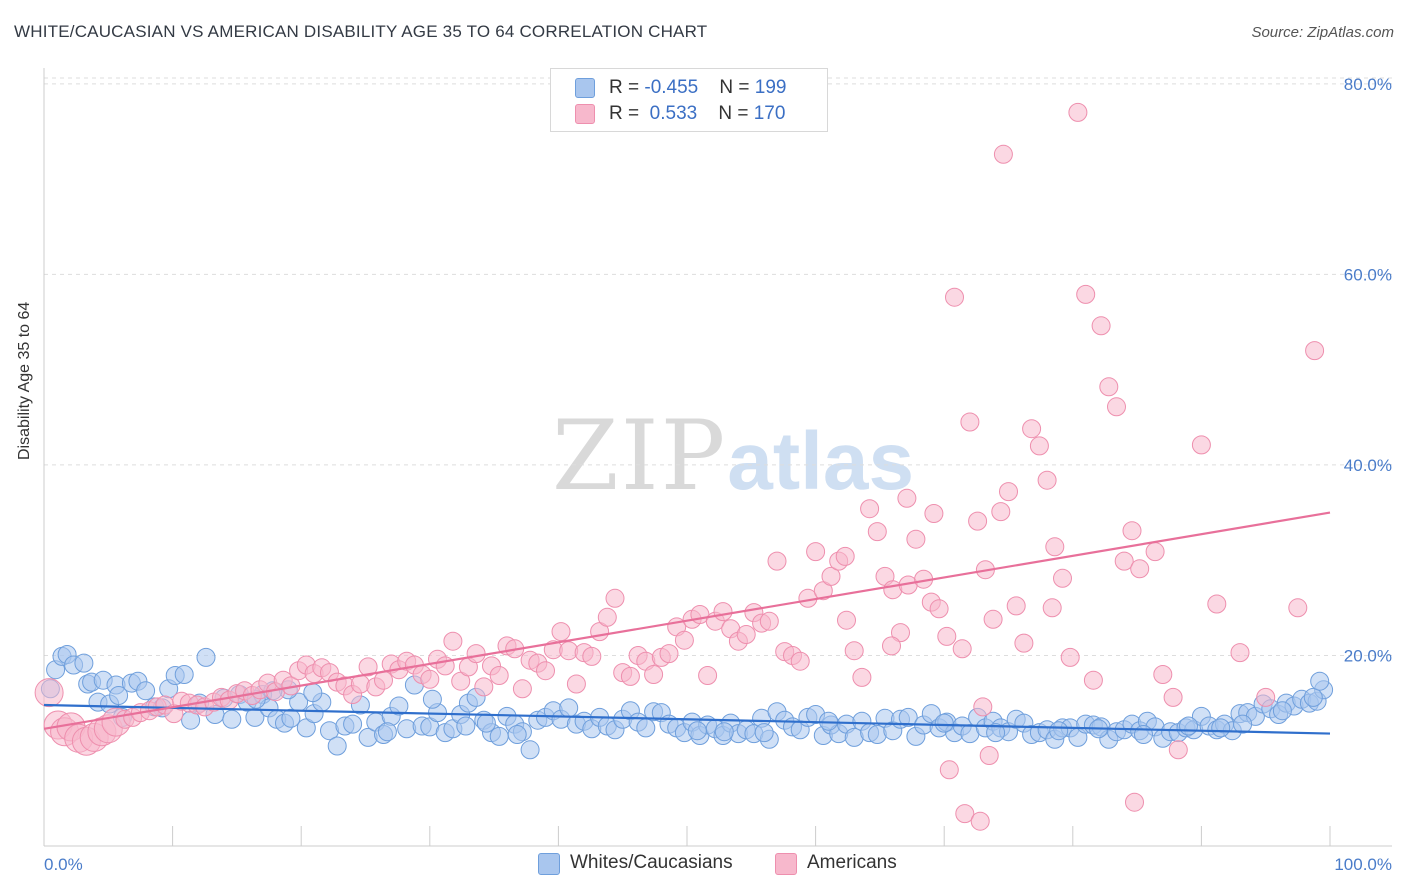 This screenshot has width=1406, height=892. What do you see at coordinates (1322, 32) in the screenshot?
I see `source-label: Source: ZipAtlas.com` at bounding box center [1322, 32].